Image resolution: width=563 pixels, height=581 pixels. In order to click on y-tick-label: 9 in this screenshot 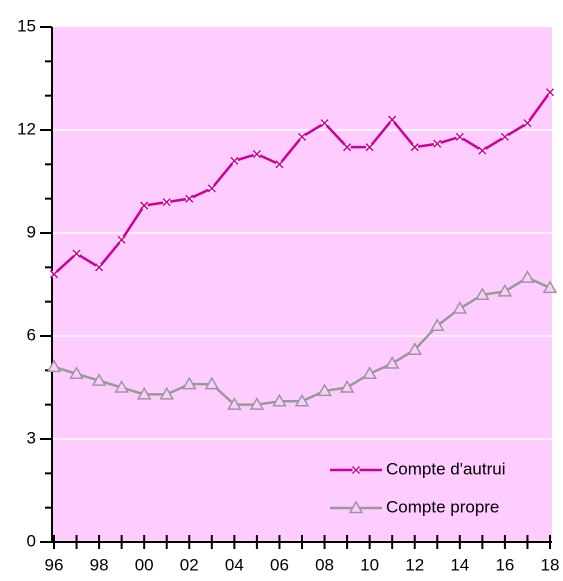, I will do `click(31, 231)`.